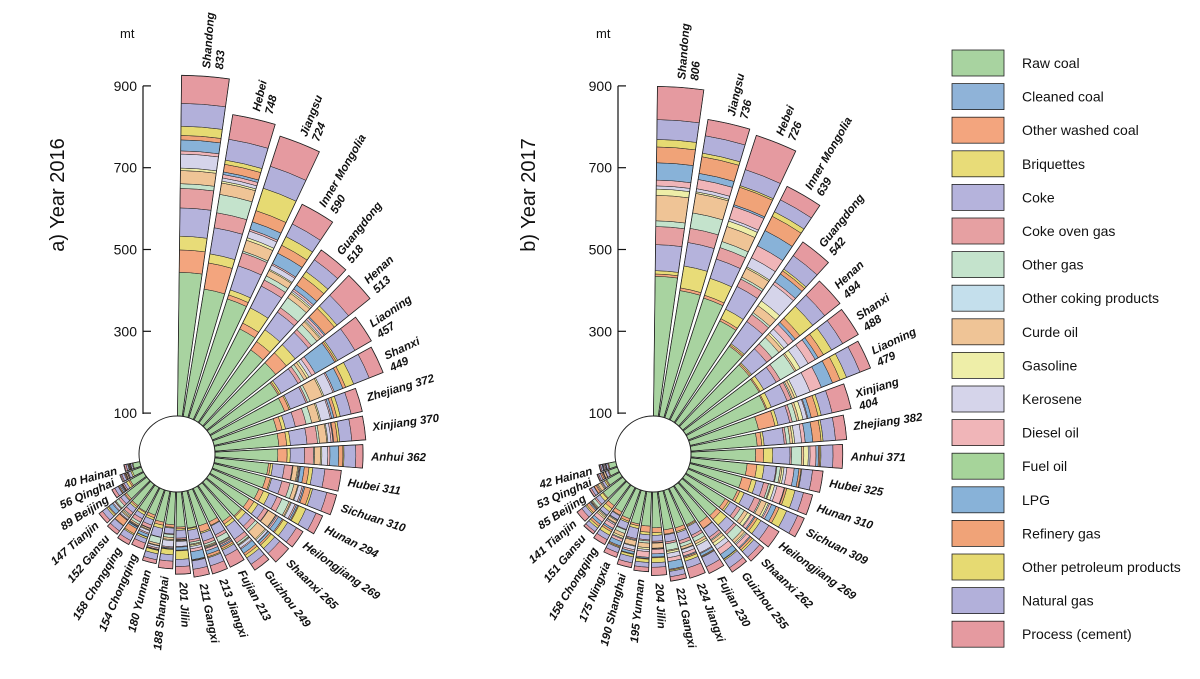  What do you see at coordinates (1014, 332) in the screenshot?
I see `legend-item: Curde oil` at bounding box center [1014, 332].